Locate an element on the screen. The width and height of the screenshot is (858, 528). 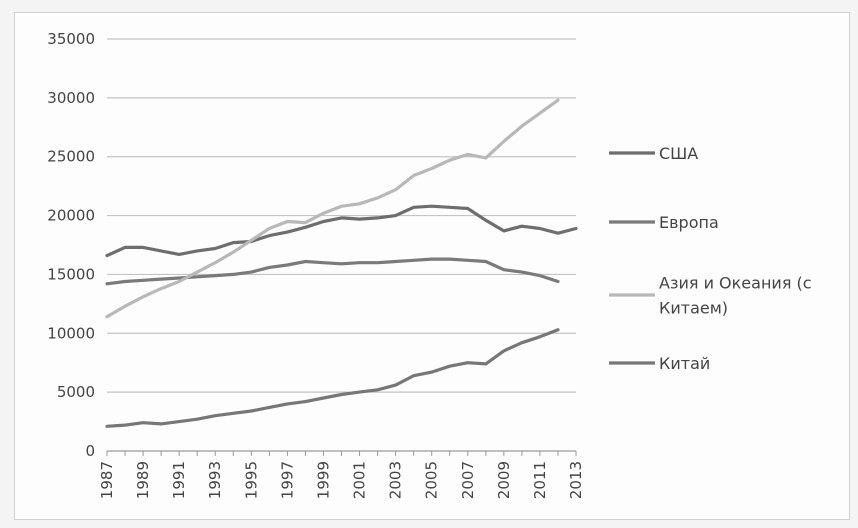
y-tick-label: 15000 is located at coordinates (71, 274).